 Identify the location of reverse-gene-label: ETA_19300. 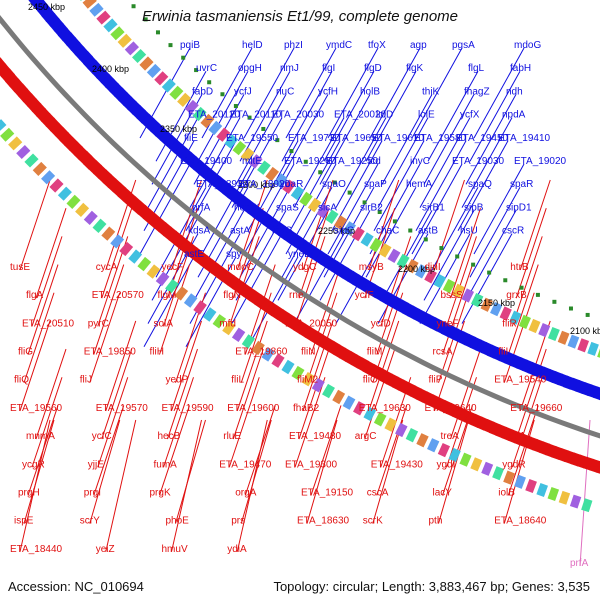
(311, 464).